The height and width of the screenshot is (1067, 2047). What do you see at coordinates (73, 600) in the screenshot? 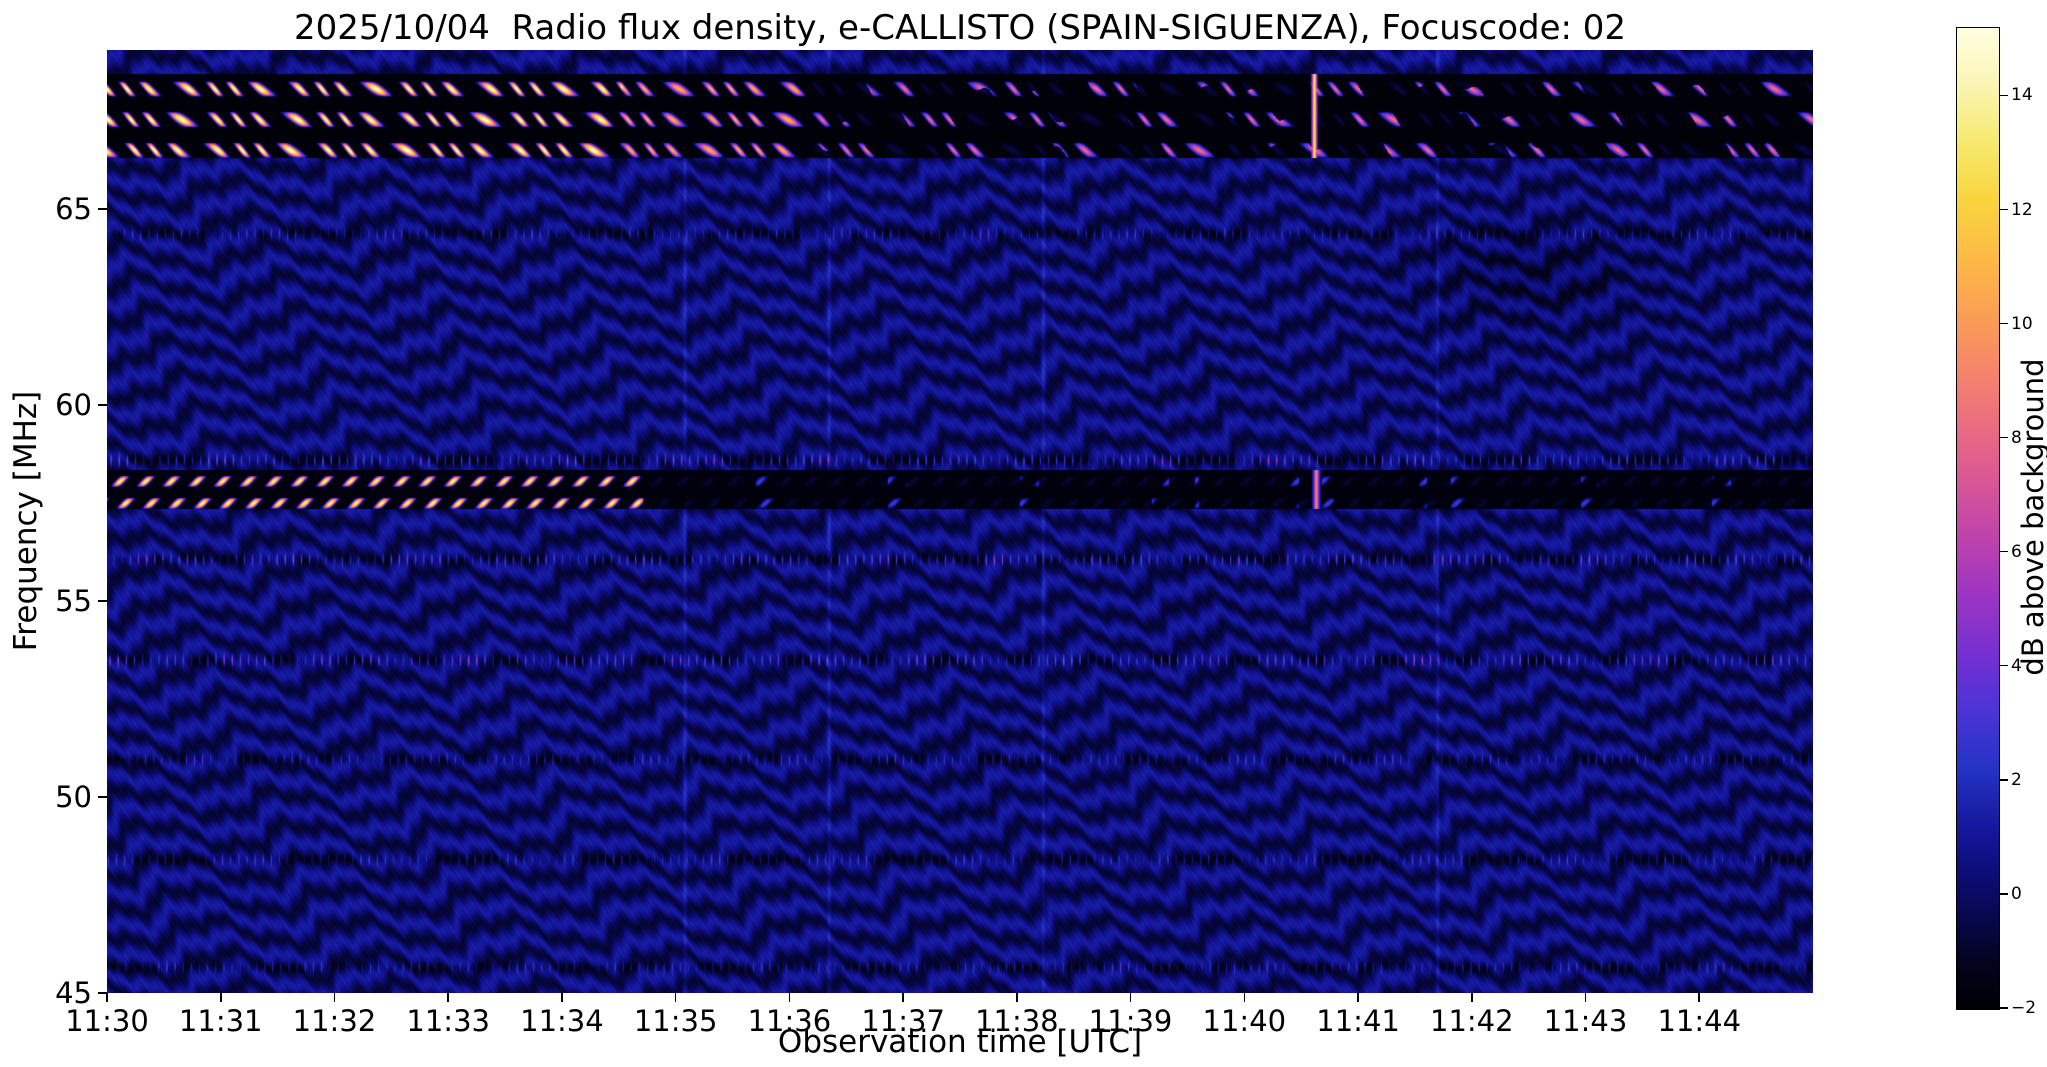
I see `y-tick-label: 55` at bounding box center [73, 600].